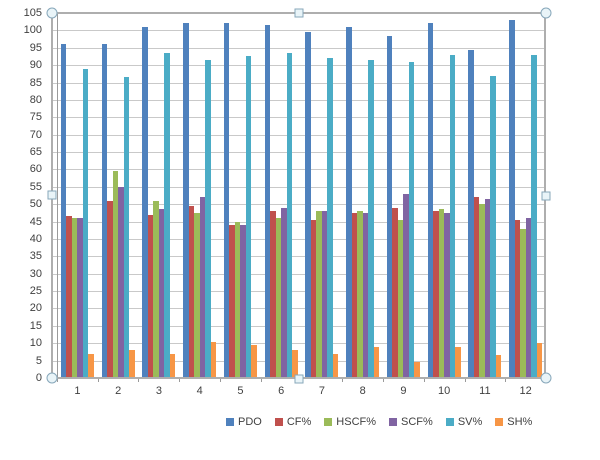  What do you see at coordinates (299, 379) in the screenshot?
I see `selection-handle-bottom-middle` at bounding box center [299, 379].